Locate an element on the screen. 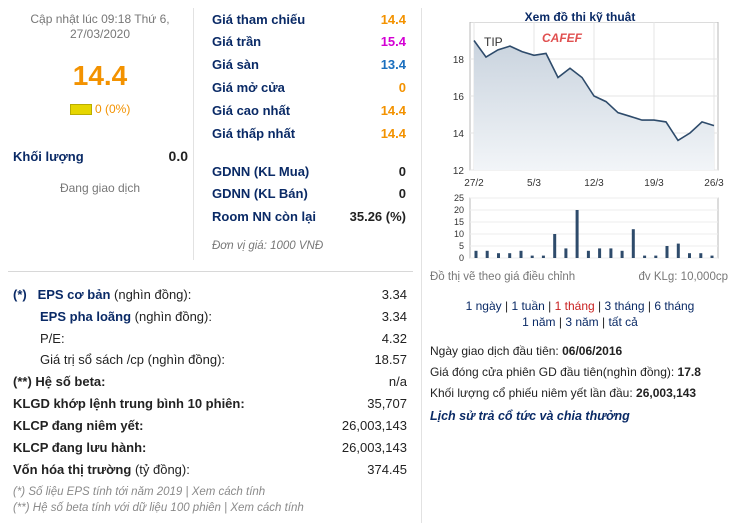 The height and width of the screenshot is (530, 737). volume-tick-label: 25 is located at coordinates (459, 198).